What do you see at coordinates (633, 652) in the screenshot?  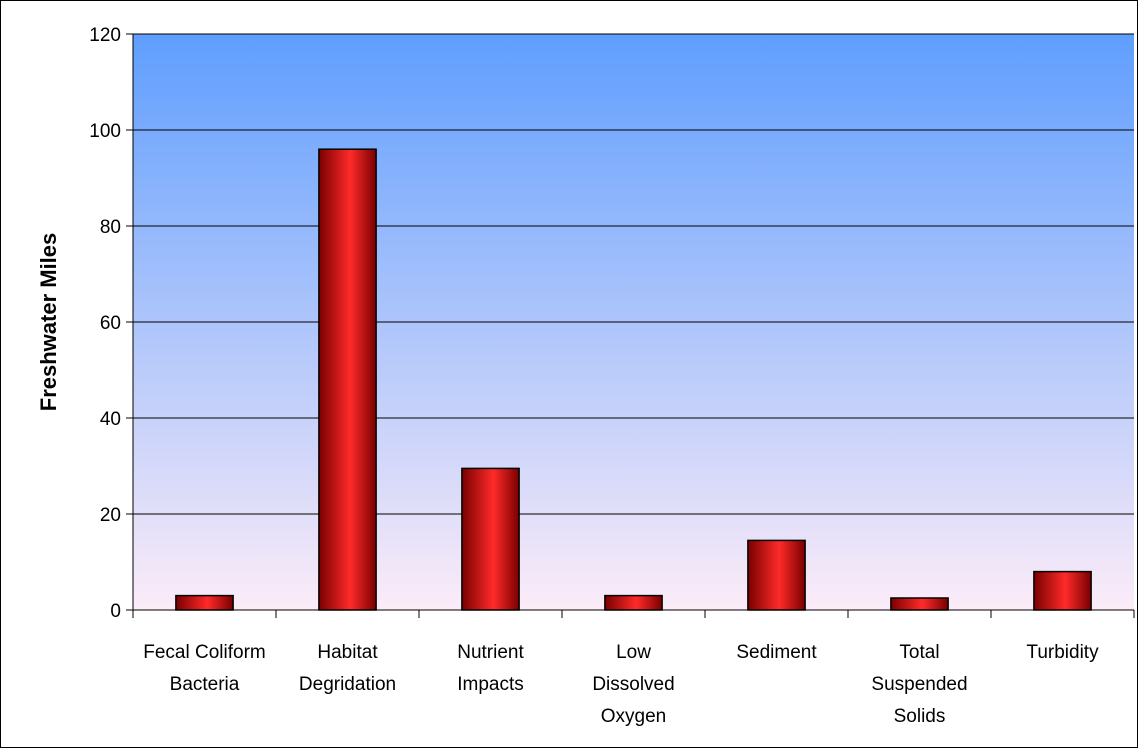 I see `x-category-label-line: Low` at bounding box center [633, 652].